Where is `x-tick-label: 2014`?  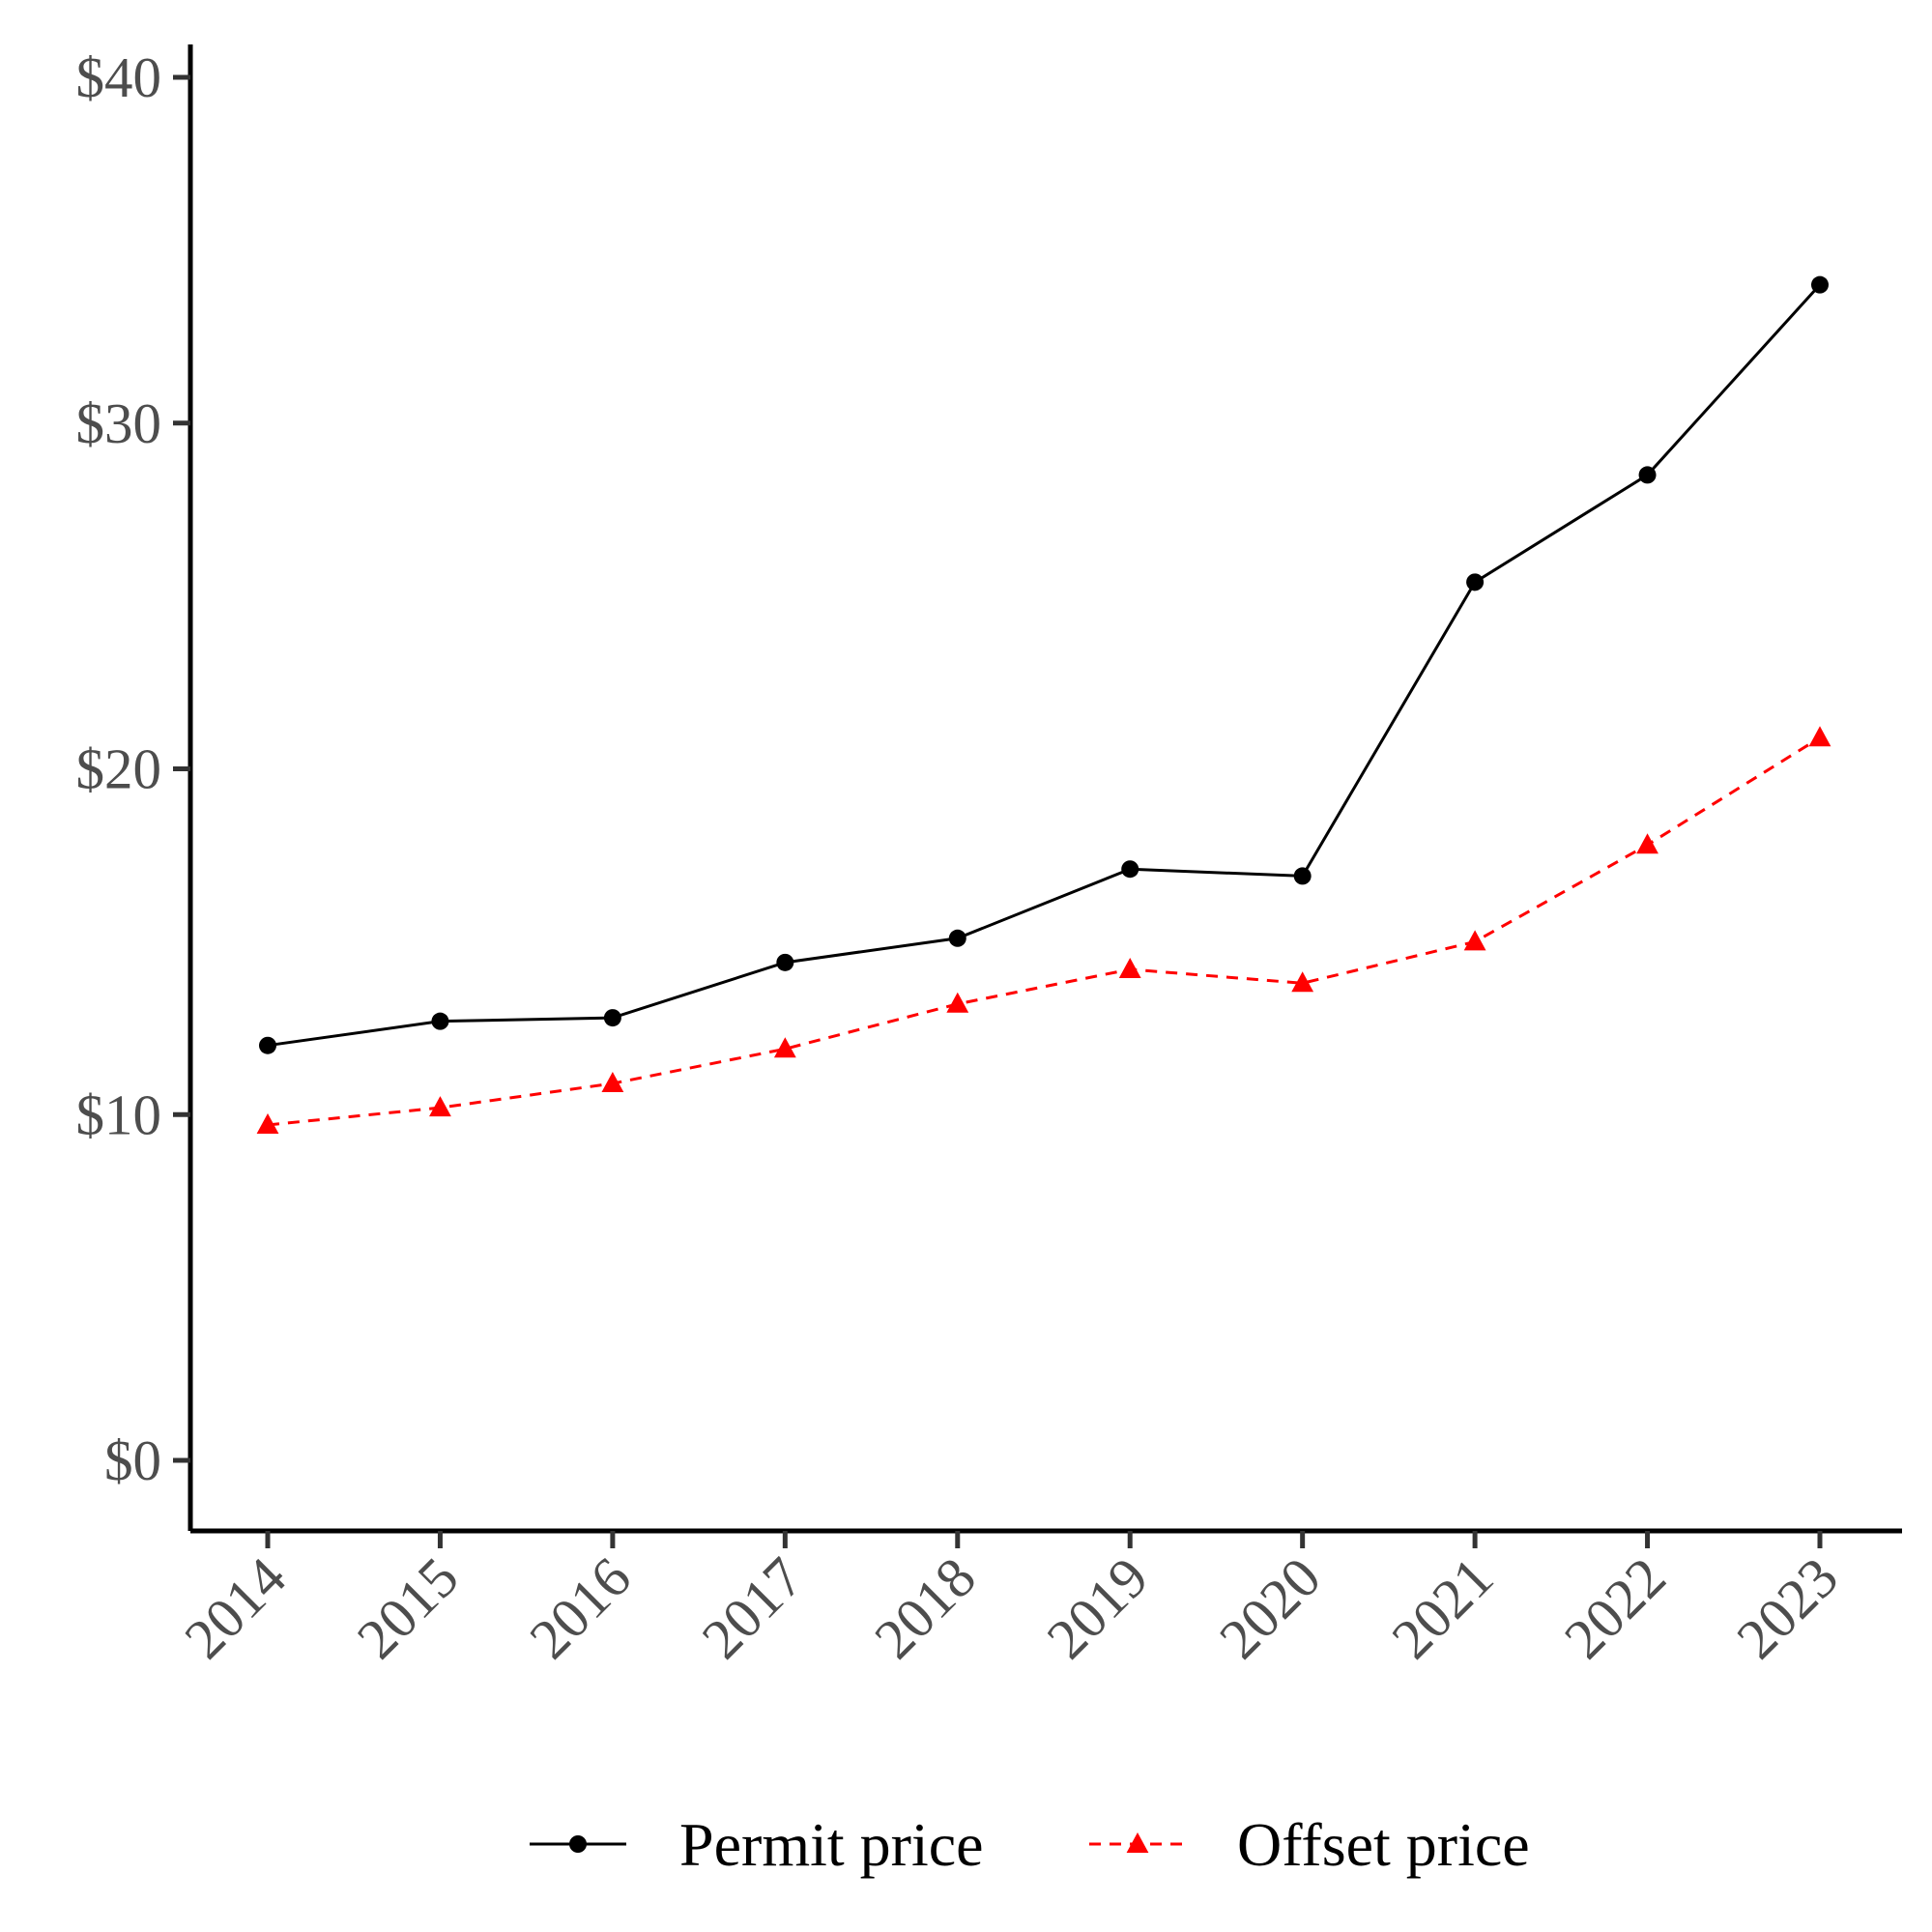 x-tick-label: 2014 is located at coordinates (235, 1608).